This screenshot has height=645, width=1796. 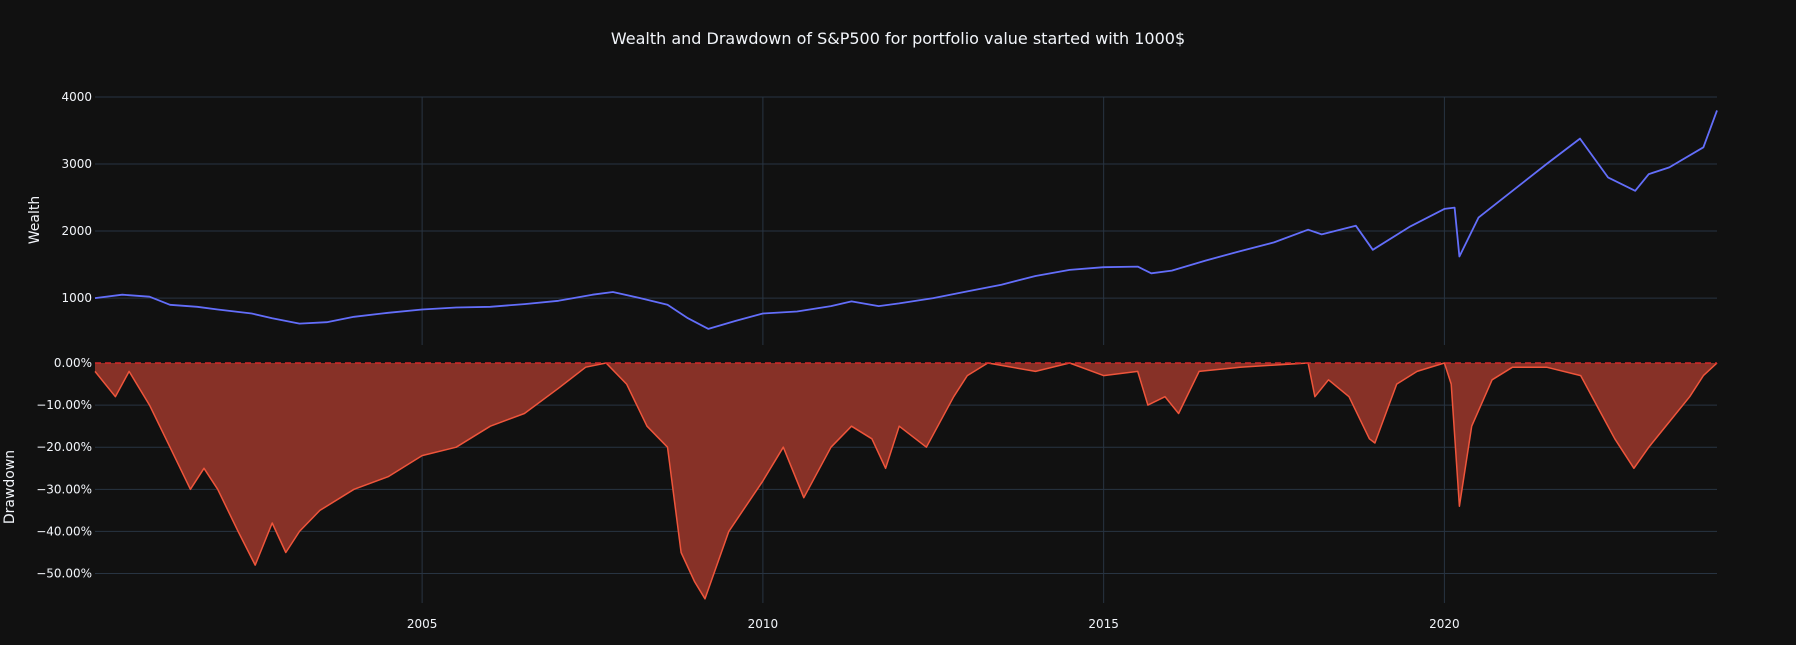 What do you see at coordinates (1103, 624) in the screenshot?
I see `x-tick-label: 2015` at bounding box center [1103, 624].